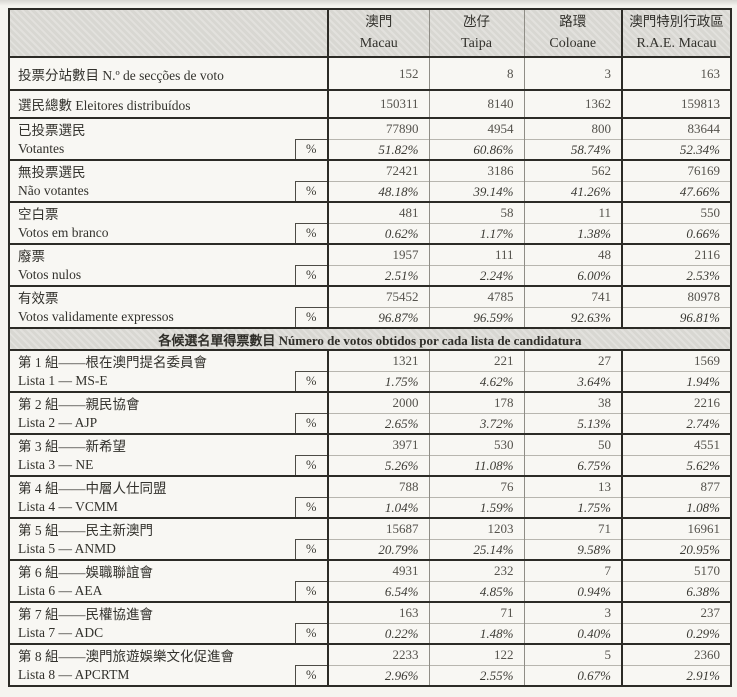  Describe the element at coordinates (168, 103) in the screenshot. I see `row-label: 選民總數 Eleitores distribuídos` at that location.